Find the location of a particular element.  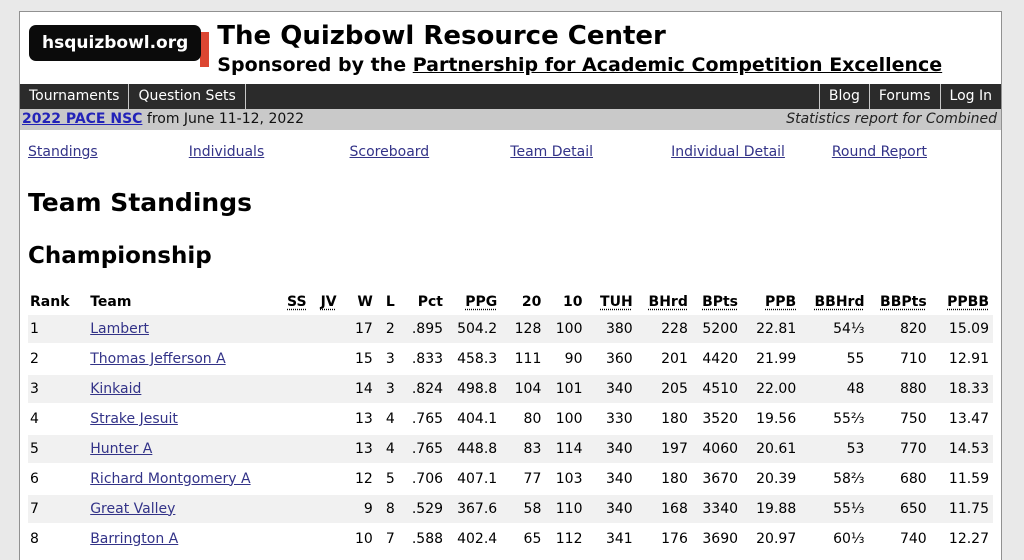

tournament-link: 2022 PACE NSC is located at coordinates (82, 119).